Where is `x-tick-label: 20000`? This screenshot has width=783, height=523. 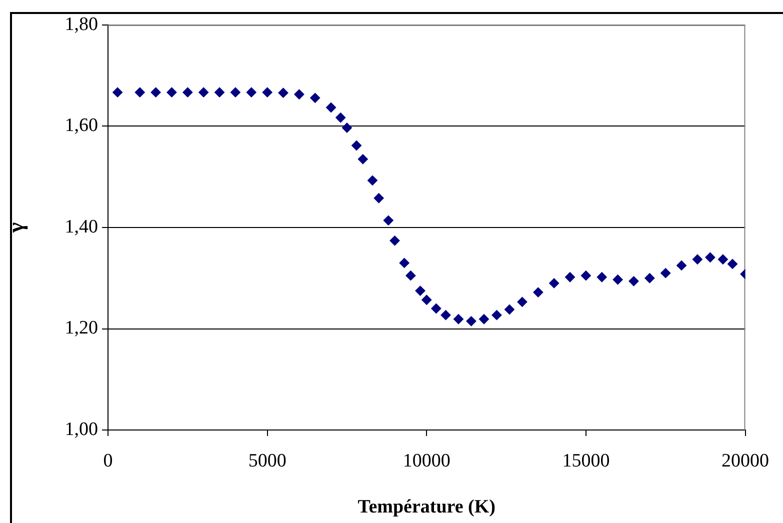
x-tick-label: 20000 is located at coordinates (745, 461).